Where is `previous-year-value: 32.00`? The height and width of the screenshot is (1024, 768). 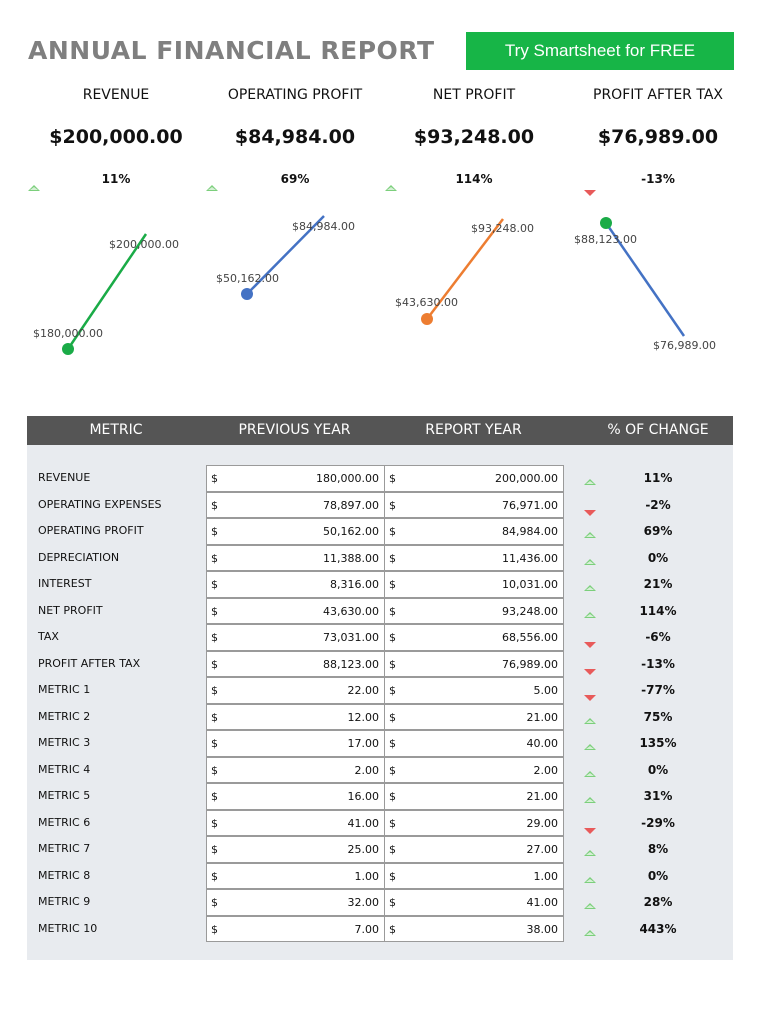
previous-year-value: 32.00 is located at coordinates (363, 902).